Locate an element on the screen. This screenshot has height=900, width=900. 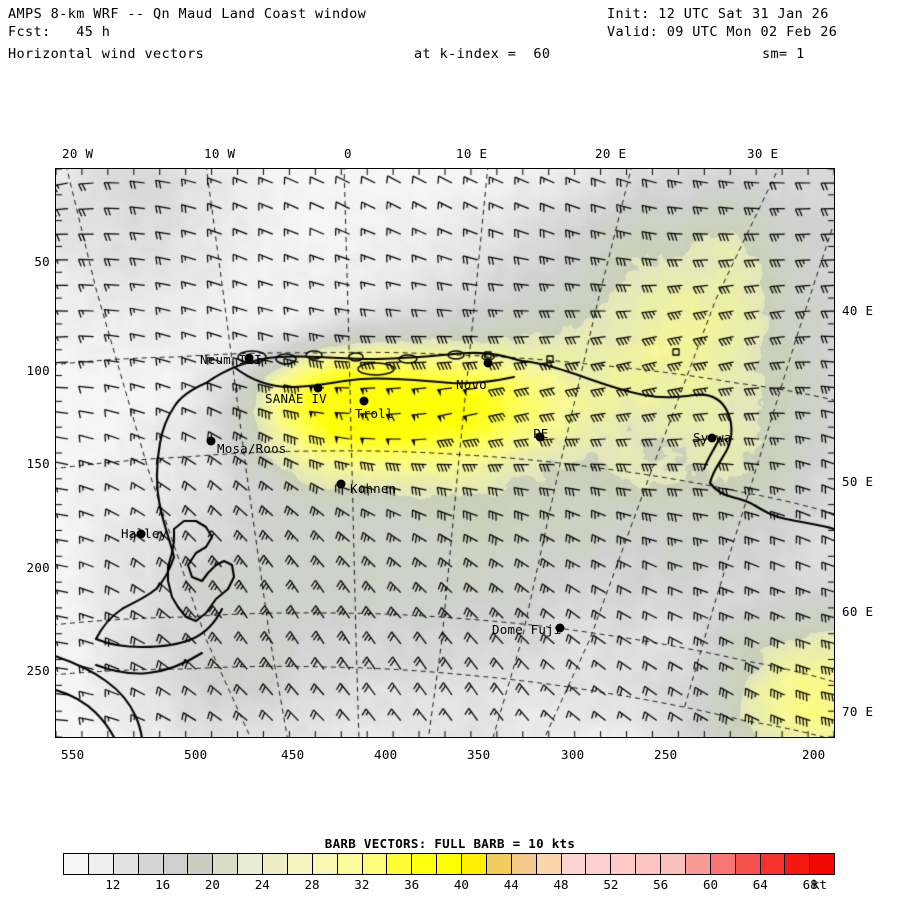
colorbar-tick: 36 is located at coordinates (412, 884).